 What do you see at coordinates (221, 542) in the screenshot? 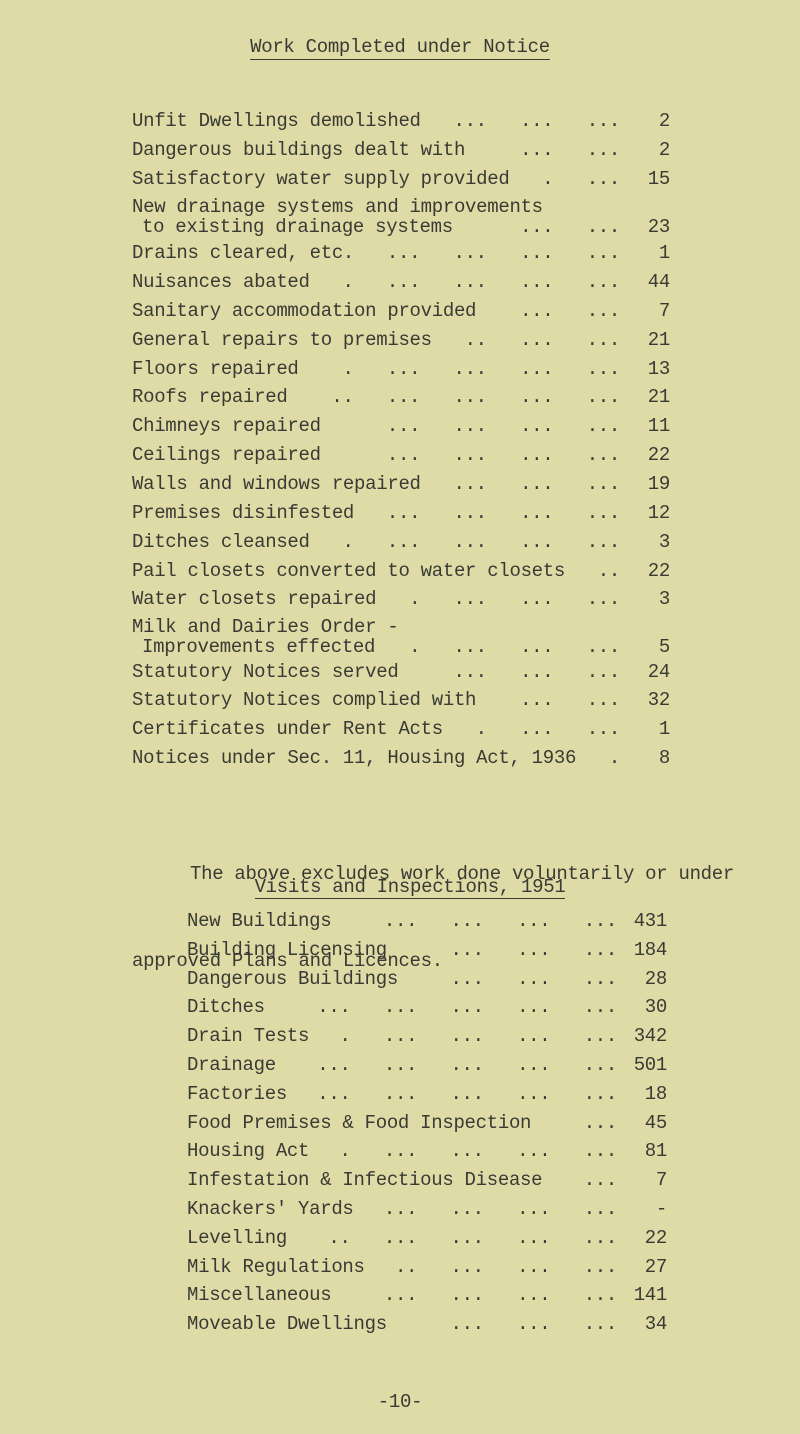
I see `item-label: Ditches cleansed` at bounding box center [221, 542].